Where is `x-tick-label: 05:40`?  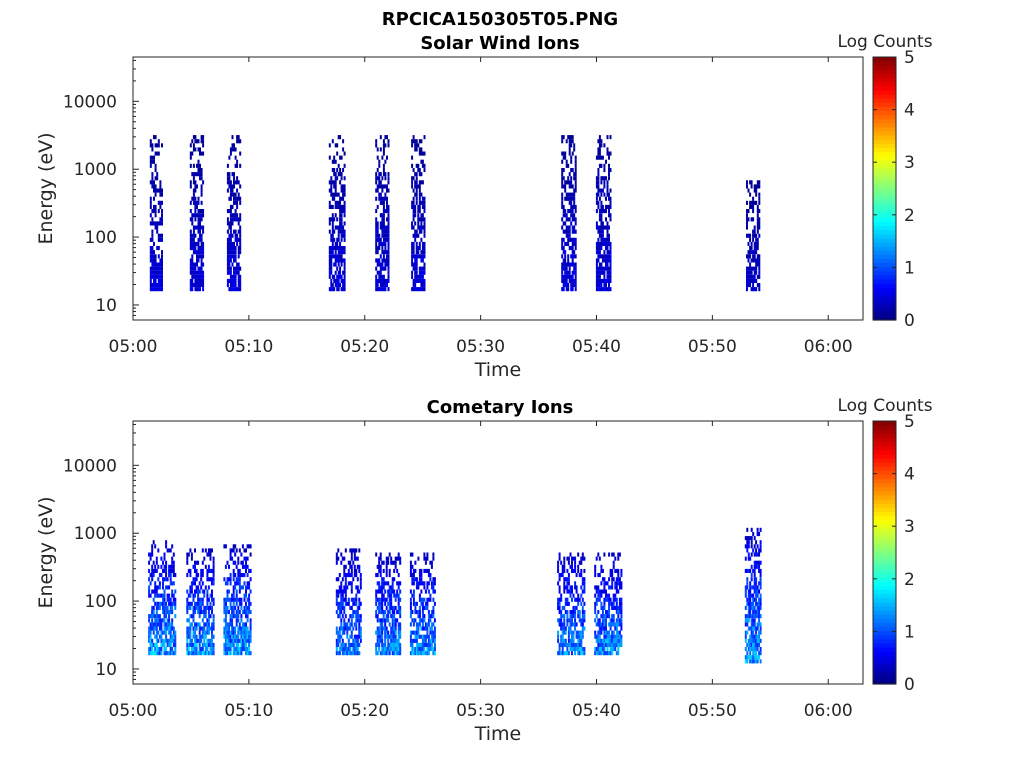 x-tick-label: 05:40 is located at coordinates (596, 711).